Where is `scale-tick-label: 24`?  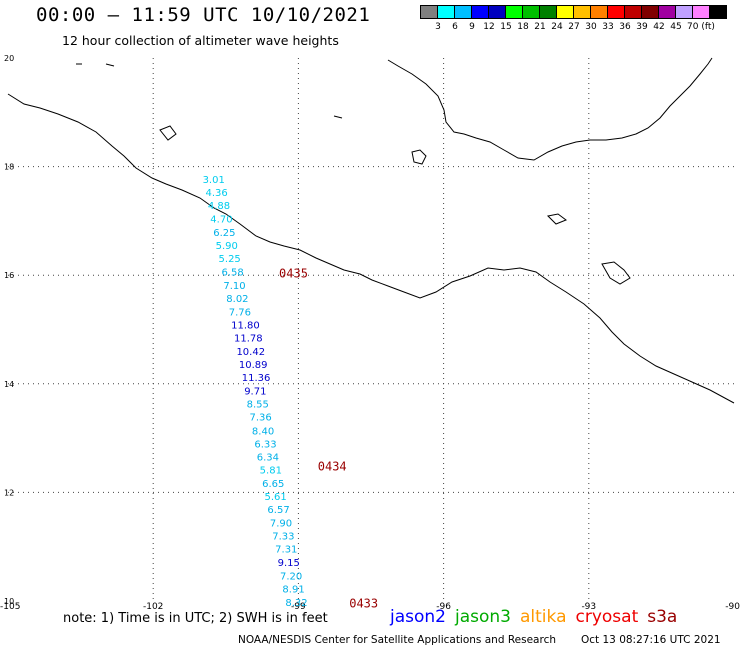
scale-tick-label: 24 is located at coordinates (557, 27).